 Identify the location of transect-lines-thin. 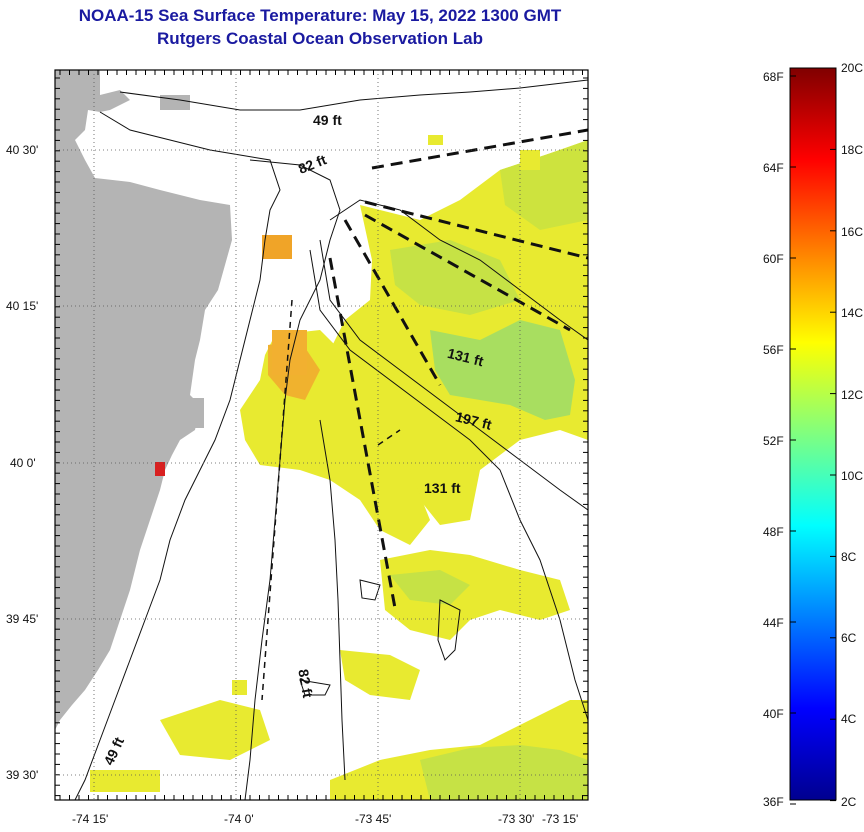
(331, 500).